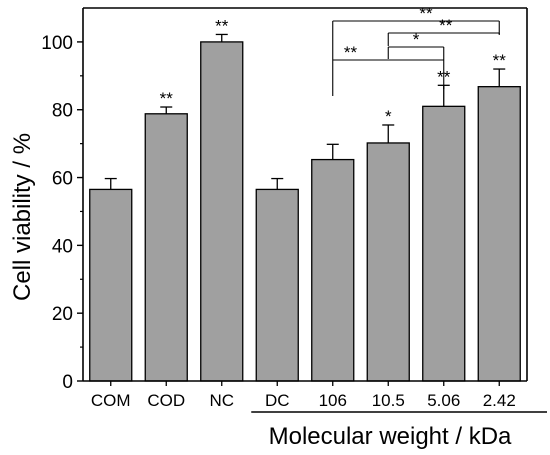 This screenshot has width=550, height=455. I want to click on x-tick-label: 5.06, so click(443, 400).